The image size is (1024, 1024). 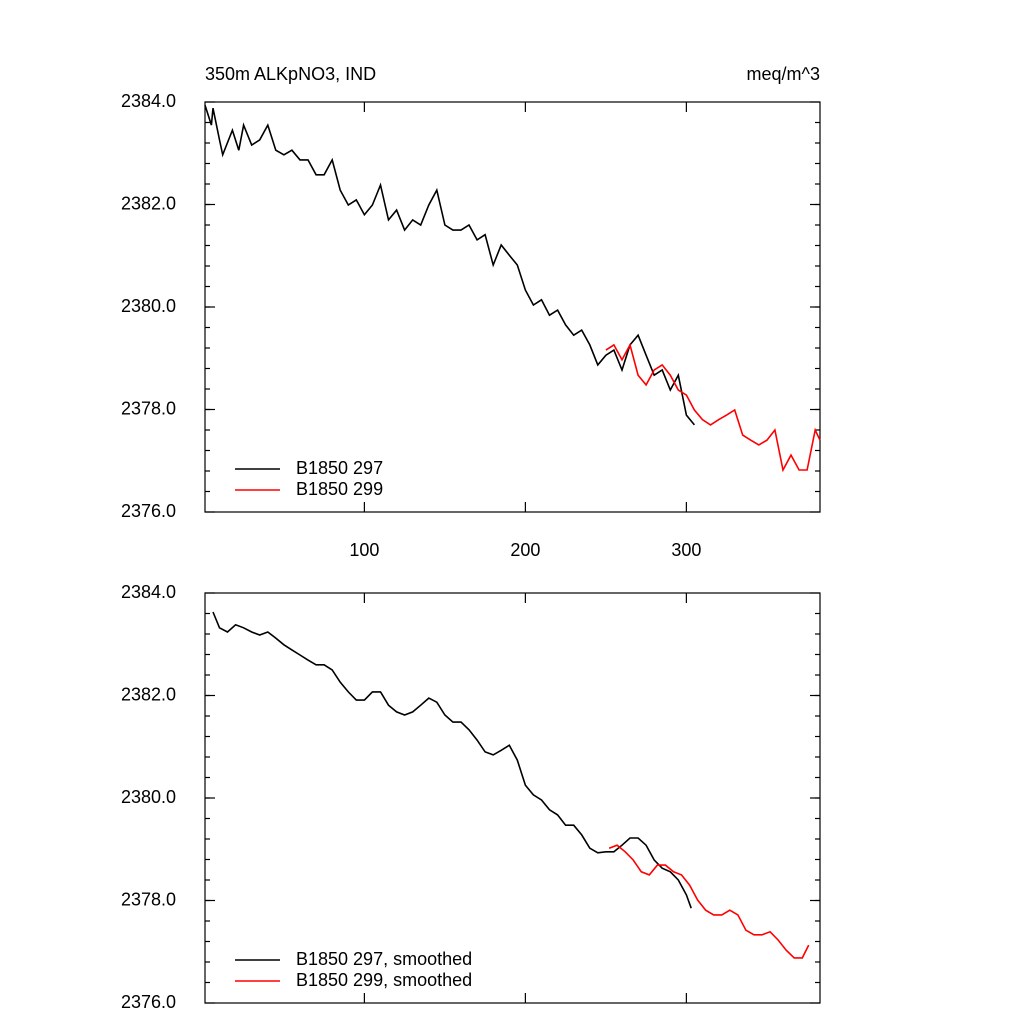 I want to click on x-tick-label: 200, so click(x=525, y=550).